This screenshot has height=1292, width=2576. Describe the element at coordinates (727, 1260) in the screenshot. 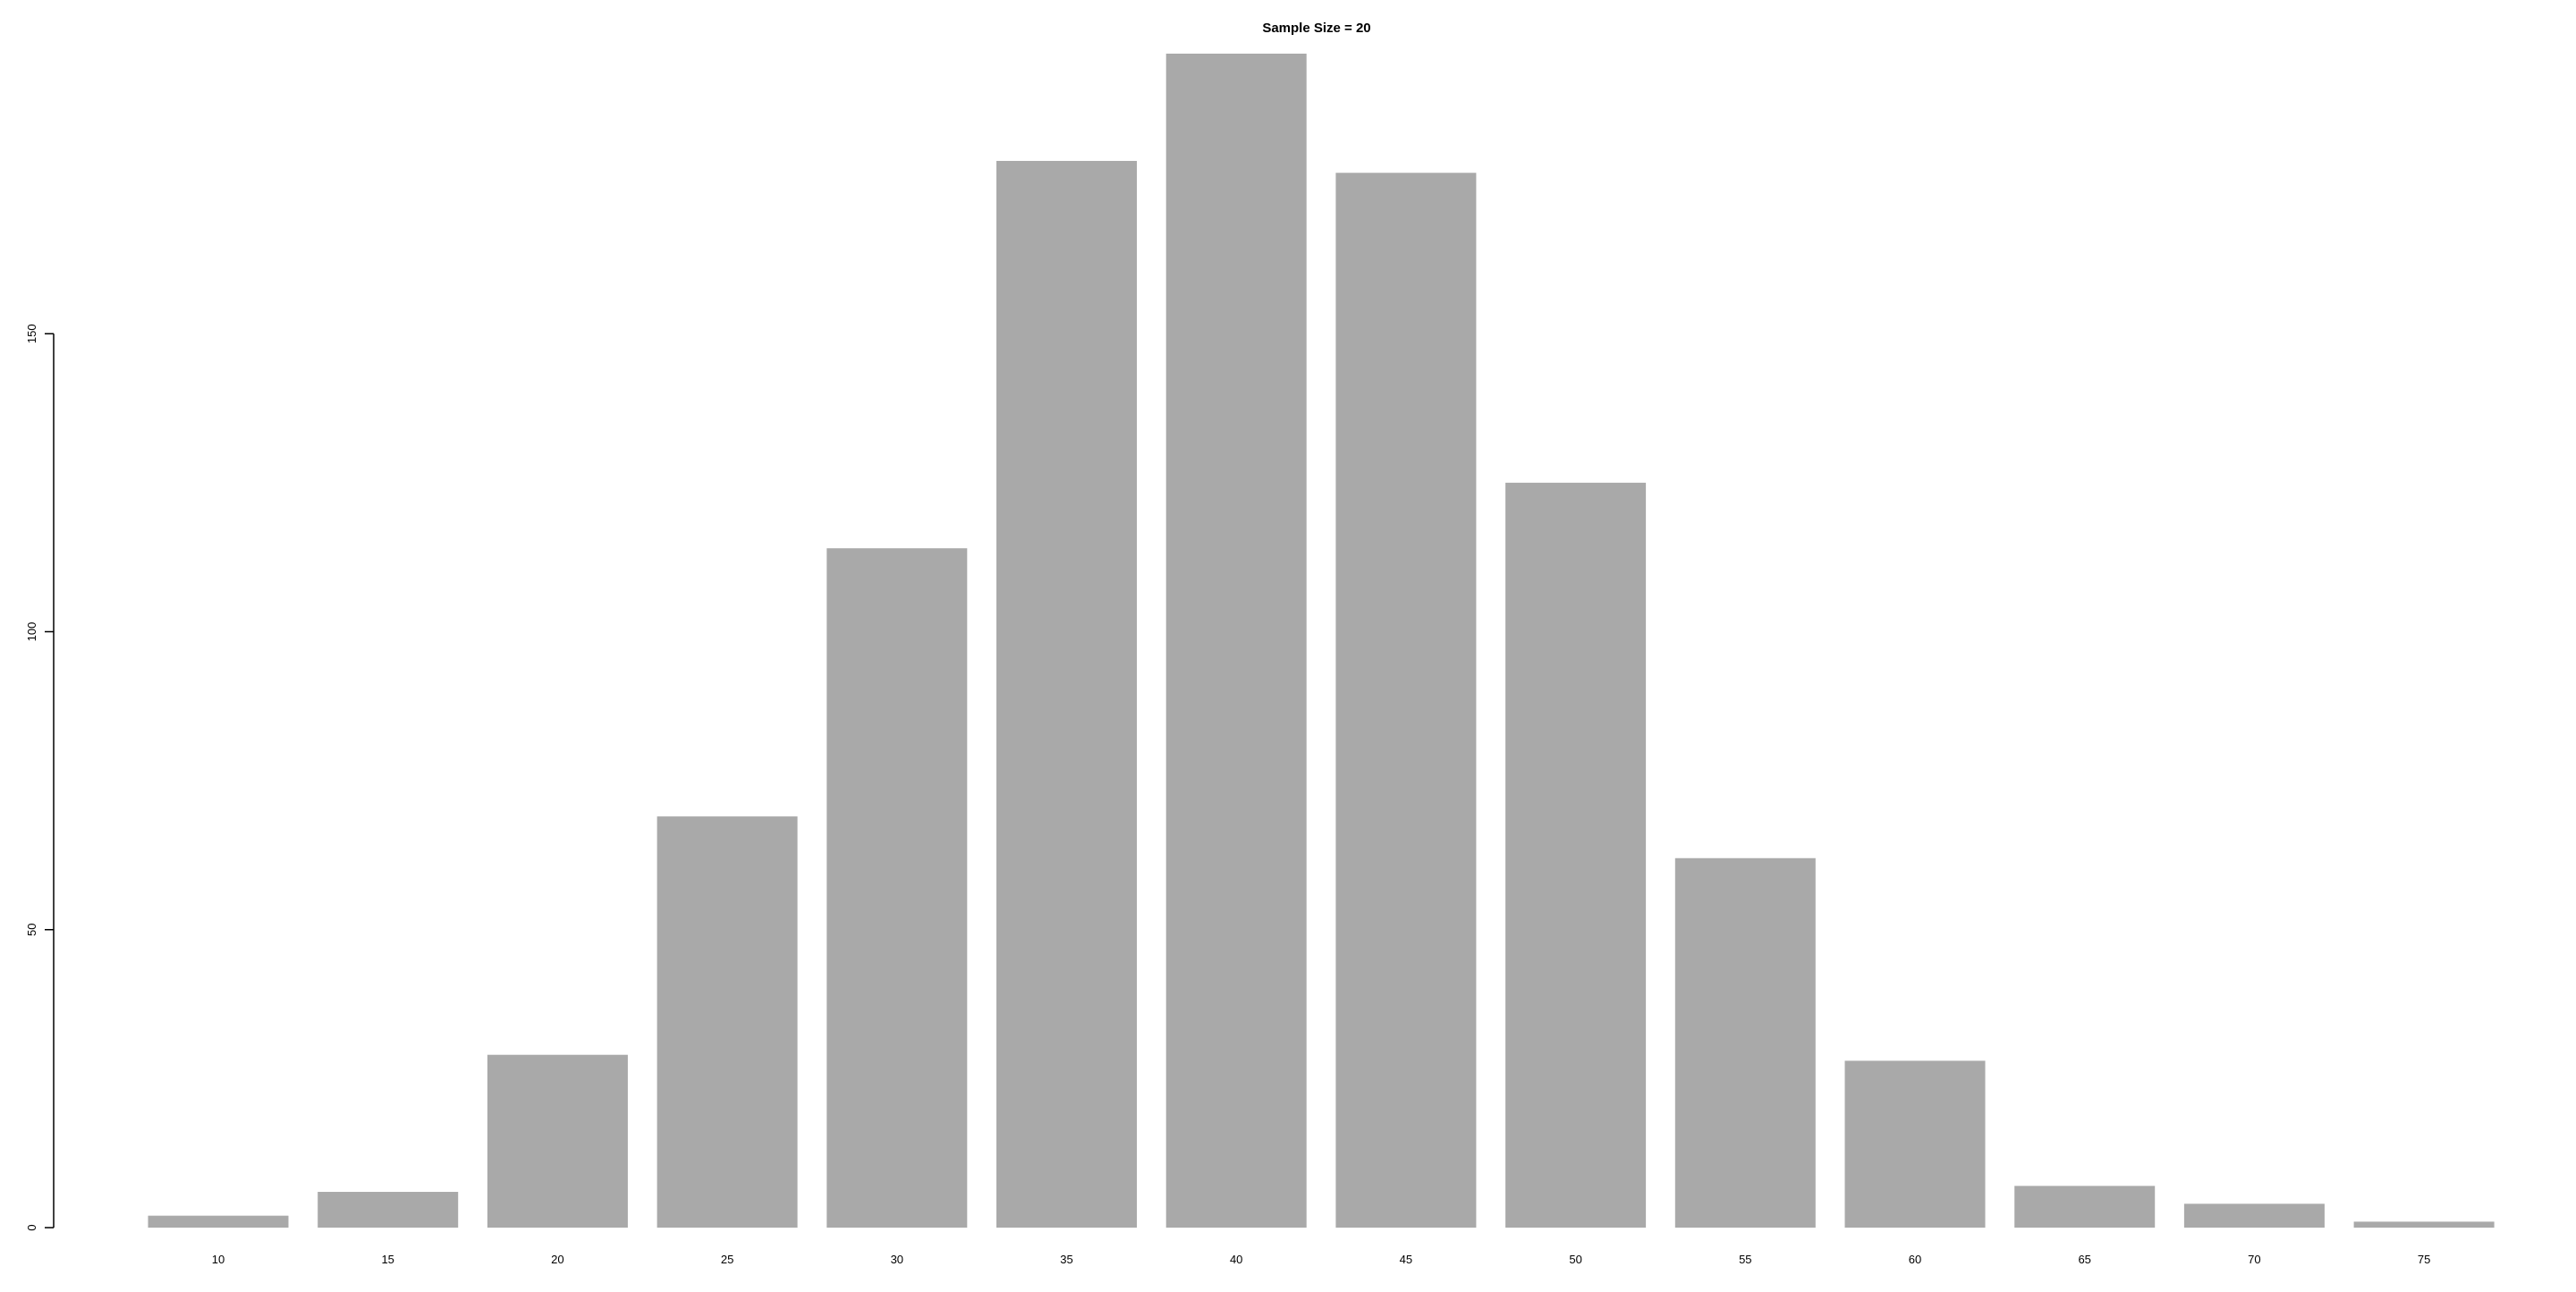

I see `x-tick-label: 25` at that location.